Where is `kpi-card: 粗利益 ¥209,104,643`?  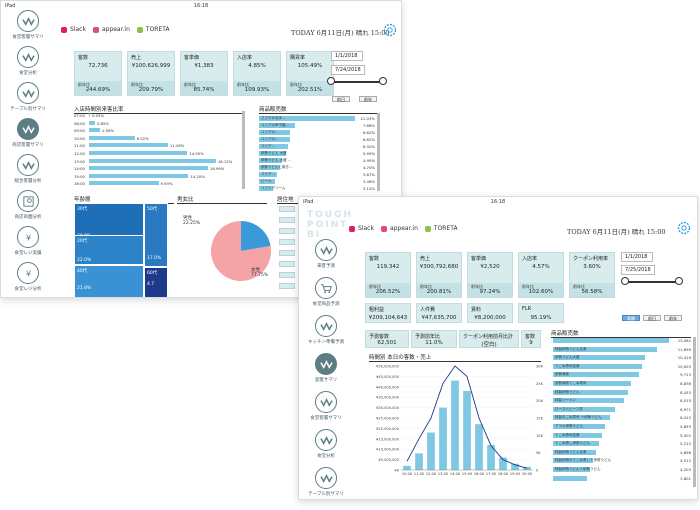 kpi-card: 粗利益 ¥209,104,643 is located at coordinates (388, 313).